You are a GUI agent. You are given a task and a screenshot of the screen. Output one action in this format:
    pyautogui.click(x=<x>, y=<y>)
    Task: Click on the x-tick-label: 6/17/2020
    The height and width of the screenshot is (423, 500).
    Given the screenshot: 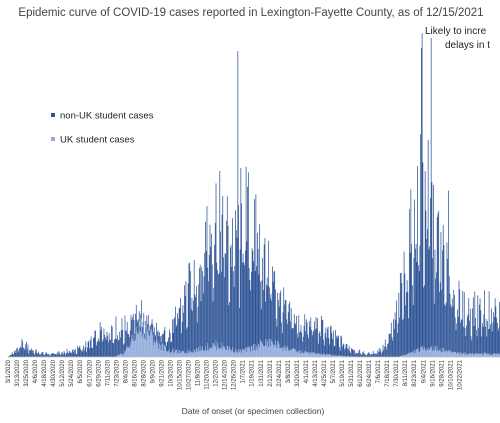 What is the action you would take?
    pyautogui.click(x=90, y=372)
    